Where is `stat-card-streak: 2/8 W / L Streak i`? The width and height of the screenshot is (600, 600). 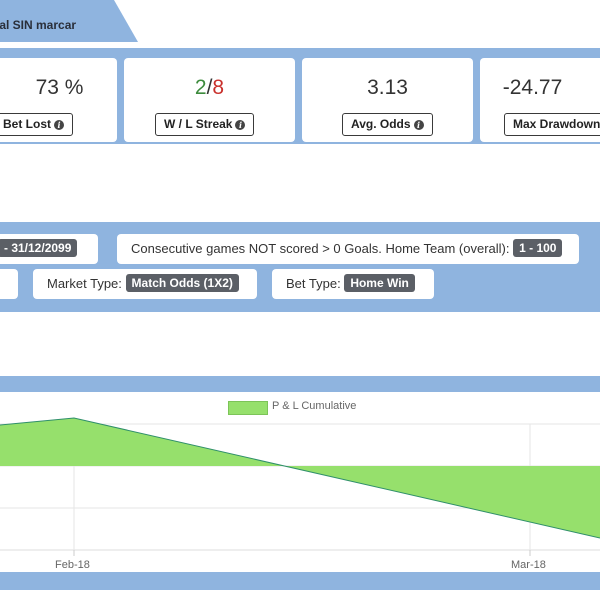 stat-card-streak: 2/8 W / L Streak i is located at coordinates (209, 100).